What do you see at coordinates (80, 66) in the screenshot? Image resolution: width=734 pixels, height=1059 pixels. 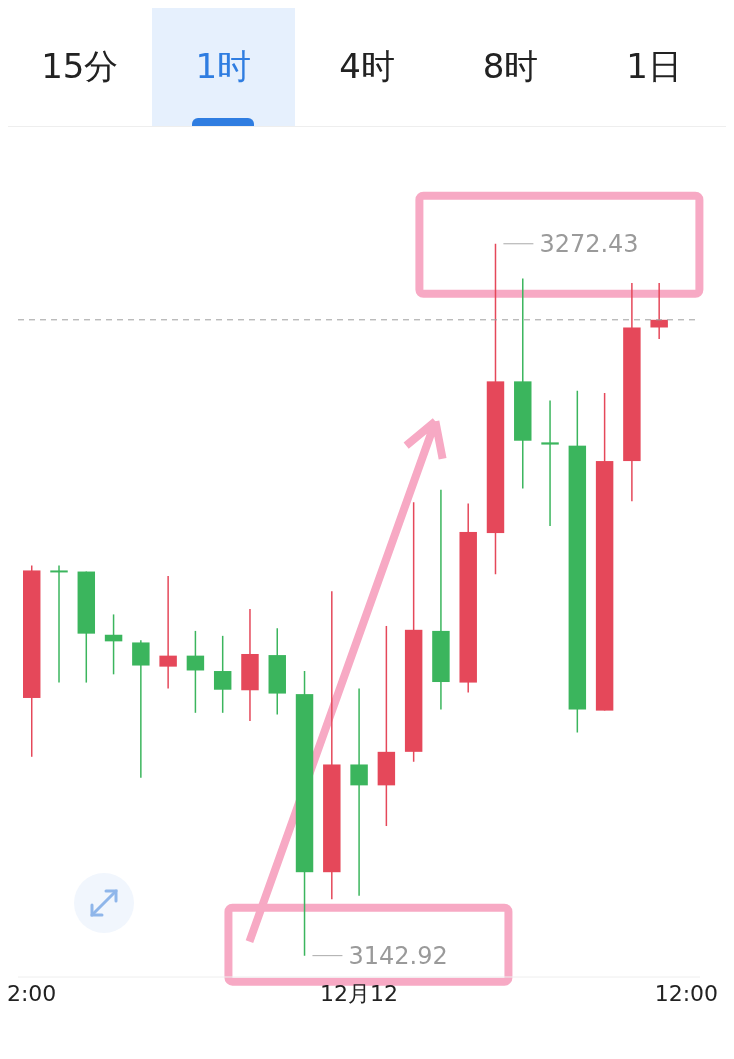 I see `text: 15分` at bounding box center [80, 66].